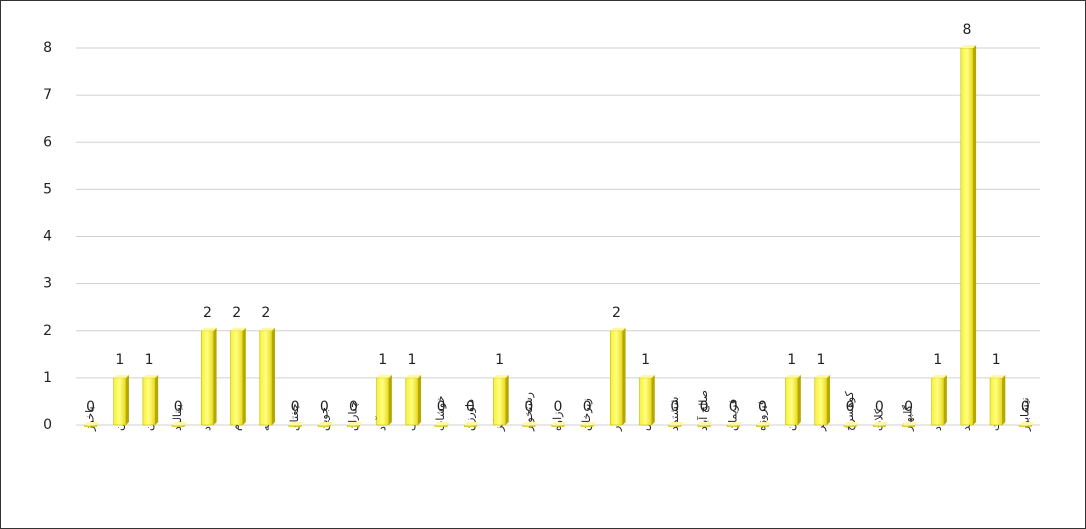 This screenshot has width=1086, height=529. What do you see at coordinates (47, 425) in the screenshot?
I see `y-tick-label: 0` at bounding box center [47, 425].